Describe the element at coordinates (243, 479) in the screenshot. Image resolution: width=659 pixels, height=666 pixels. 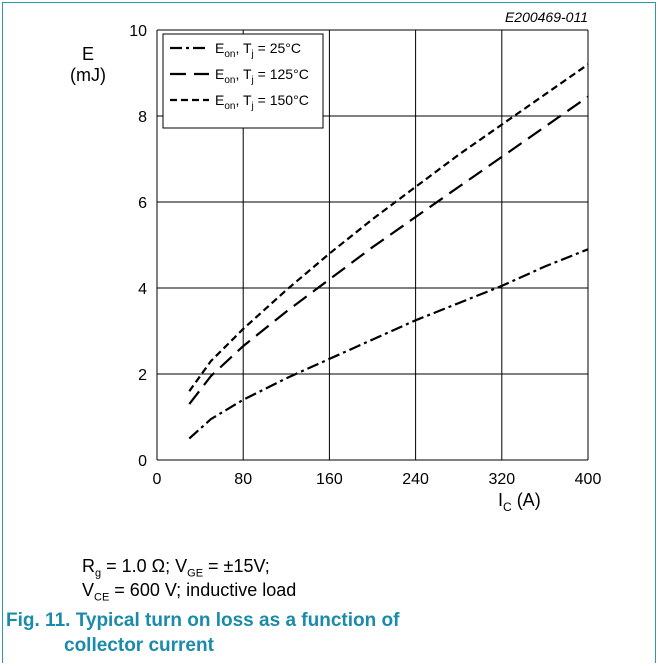
I see `x-tick-label: 80` at that location.